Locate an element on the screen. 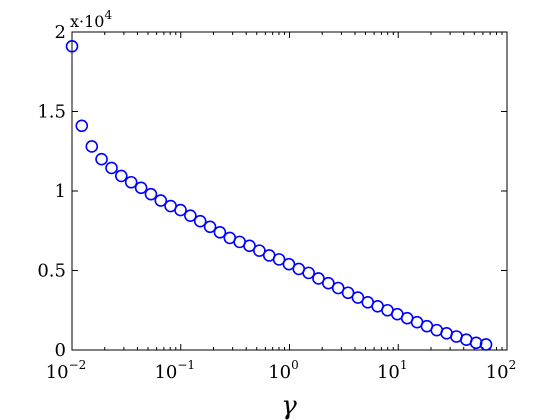 Image resolution: width=560 pixels, height=420 pixels. x-tick-exponent: −1 is located at coordinates (186, 365).